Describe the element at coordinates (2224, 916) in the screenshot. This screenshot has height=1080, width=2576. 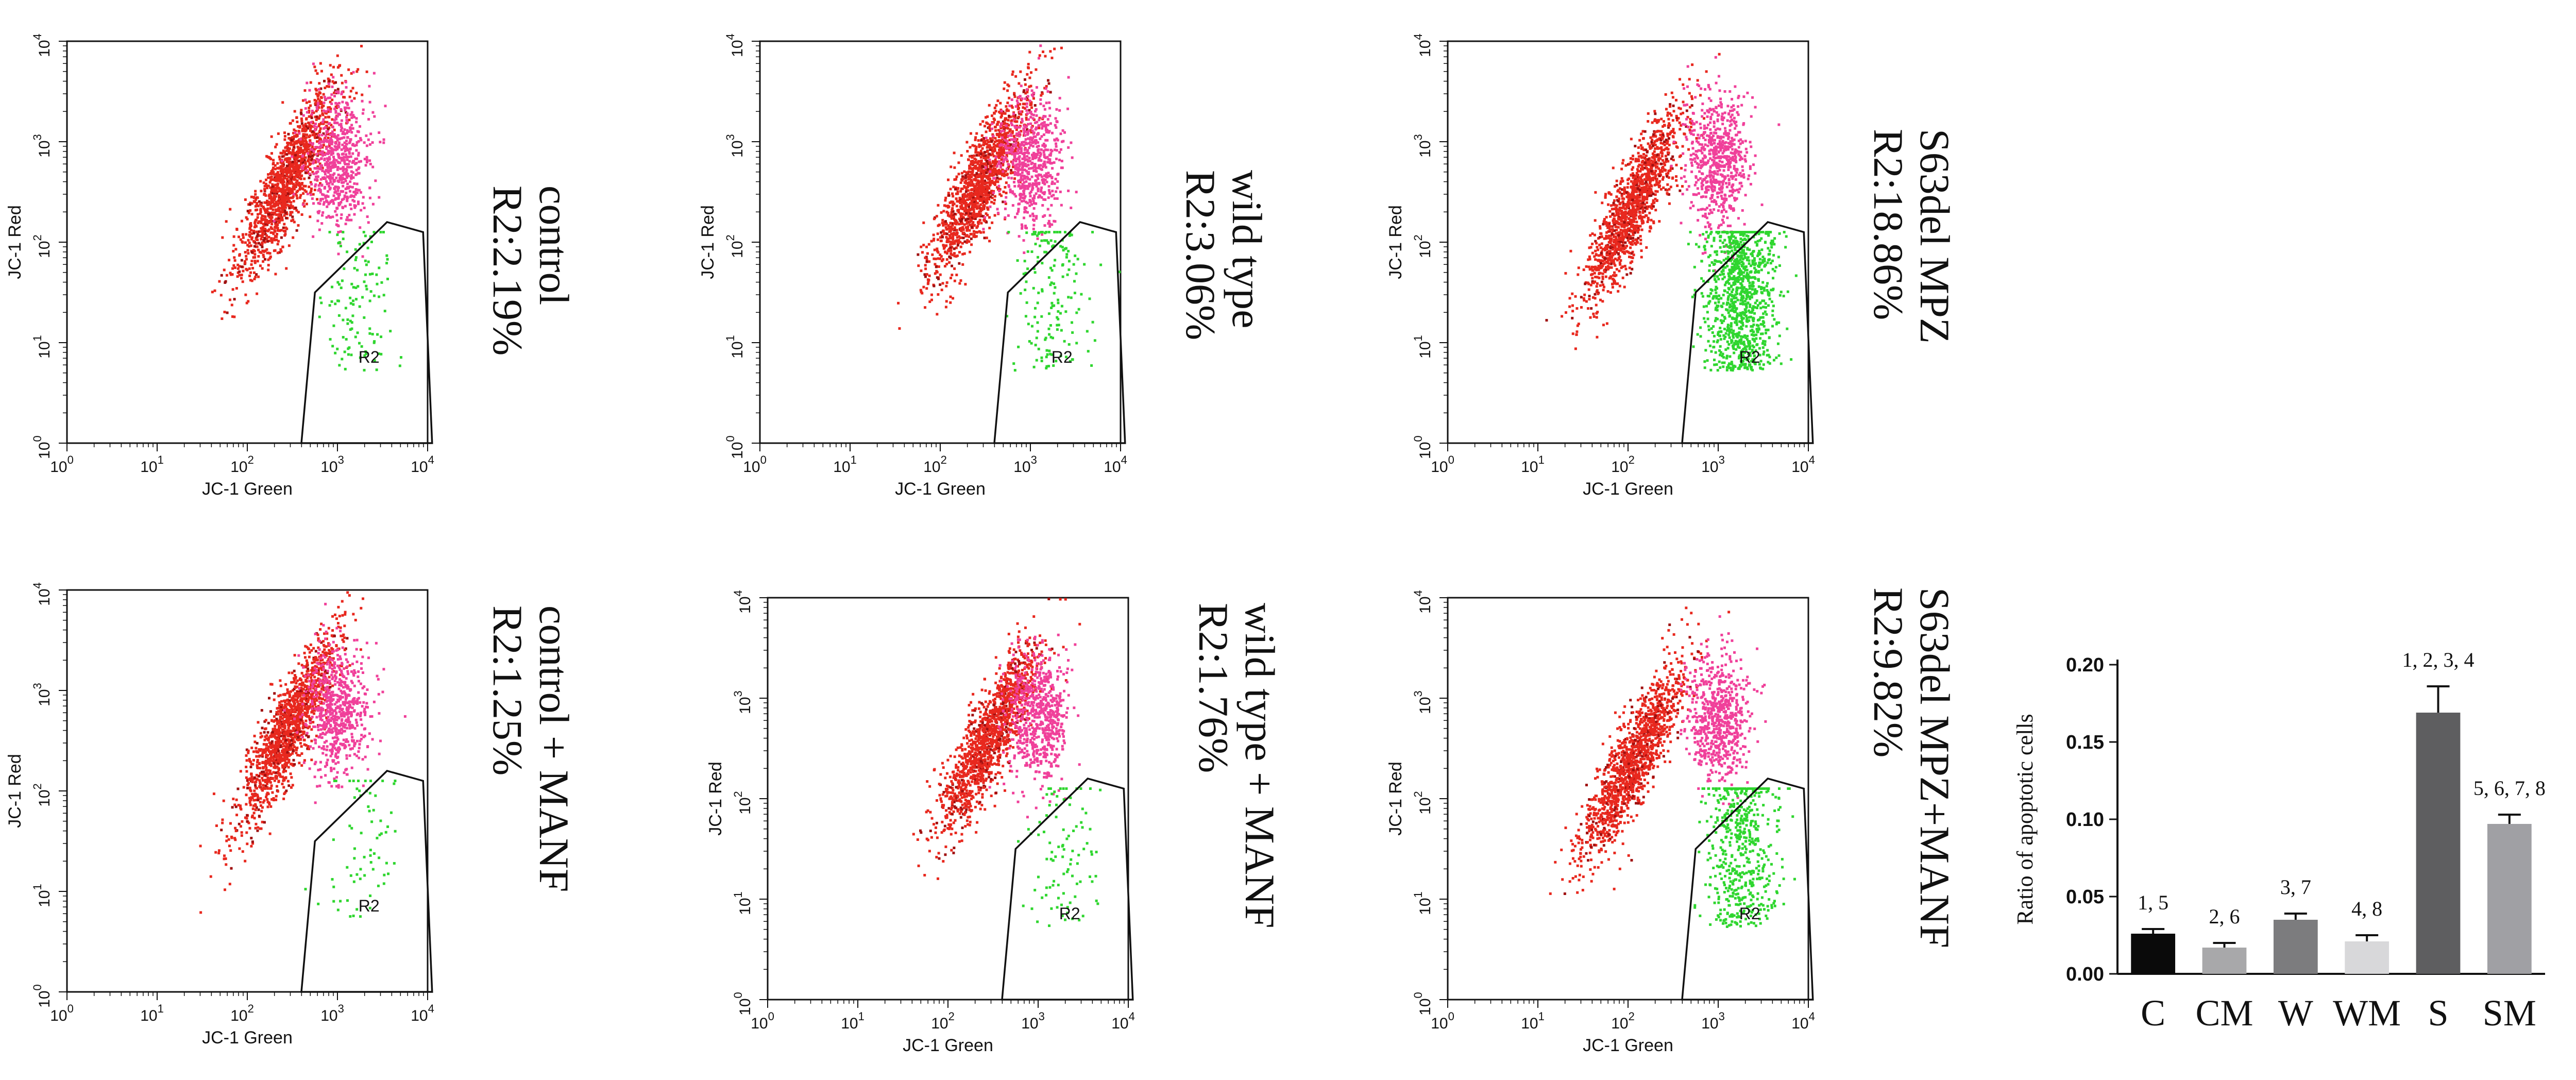
I see `significance-label: 2, 6` at that location.